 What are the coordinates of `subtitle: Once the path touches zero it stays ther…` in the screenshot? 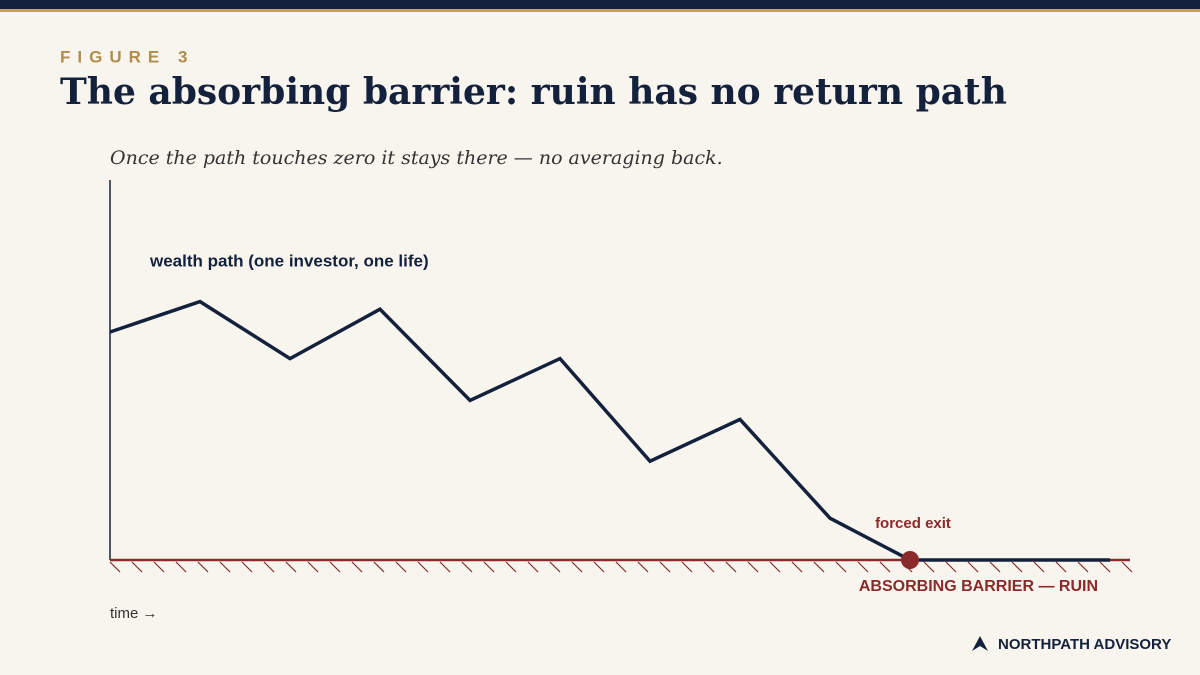 It's located at (416, 158).